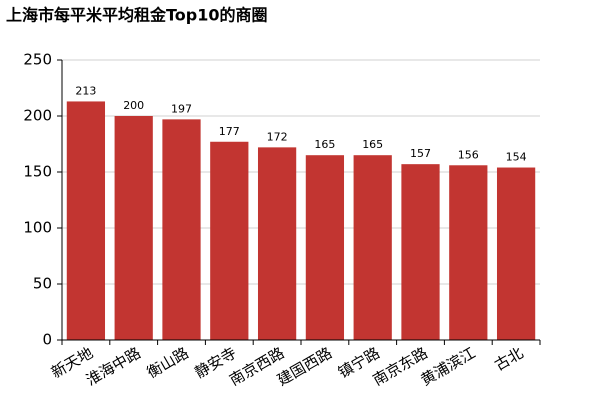 The width and height of the screenshot is (600, 400). What do you see at coordinates (229, 131) in the screenshot?
I see `data-label: 177` at bounding box center [229, 131].